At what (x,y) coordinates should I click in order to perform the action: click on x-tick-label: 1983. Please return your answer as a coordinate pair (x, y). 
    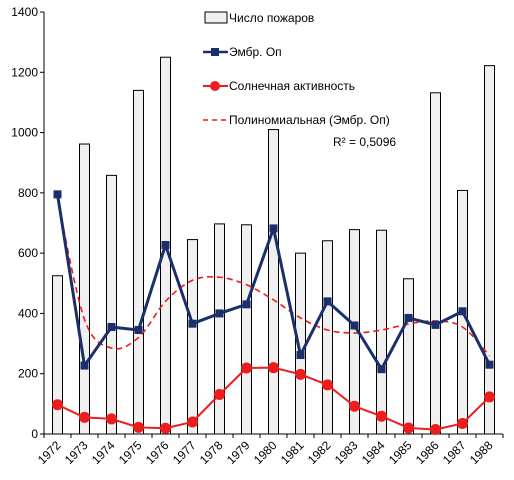
    Looking at the image, I should click on (346, 452).